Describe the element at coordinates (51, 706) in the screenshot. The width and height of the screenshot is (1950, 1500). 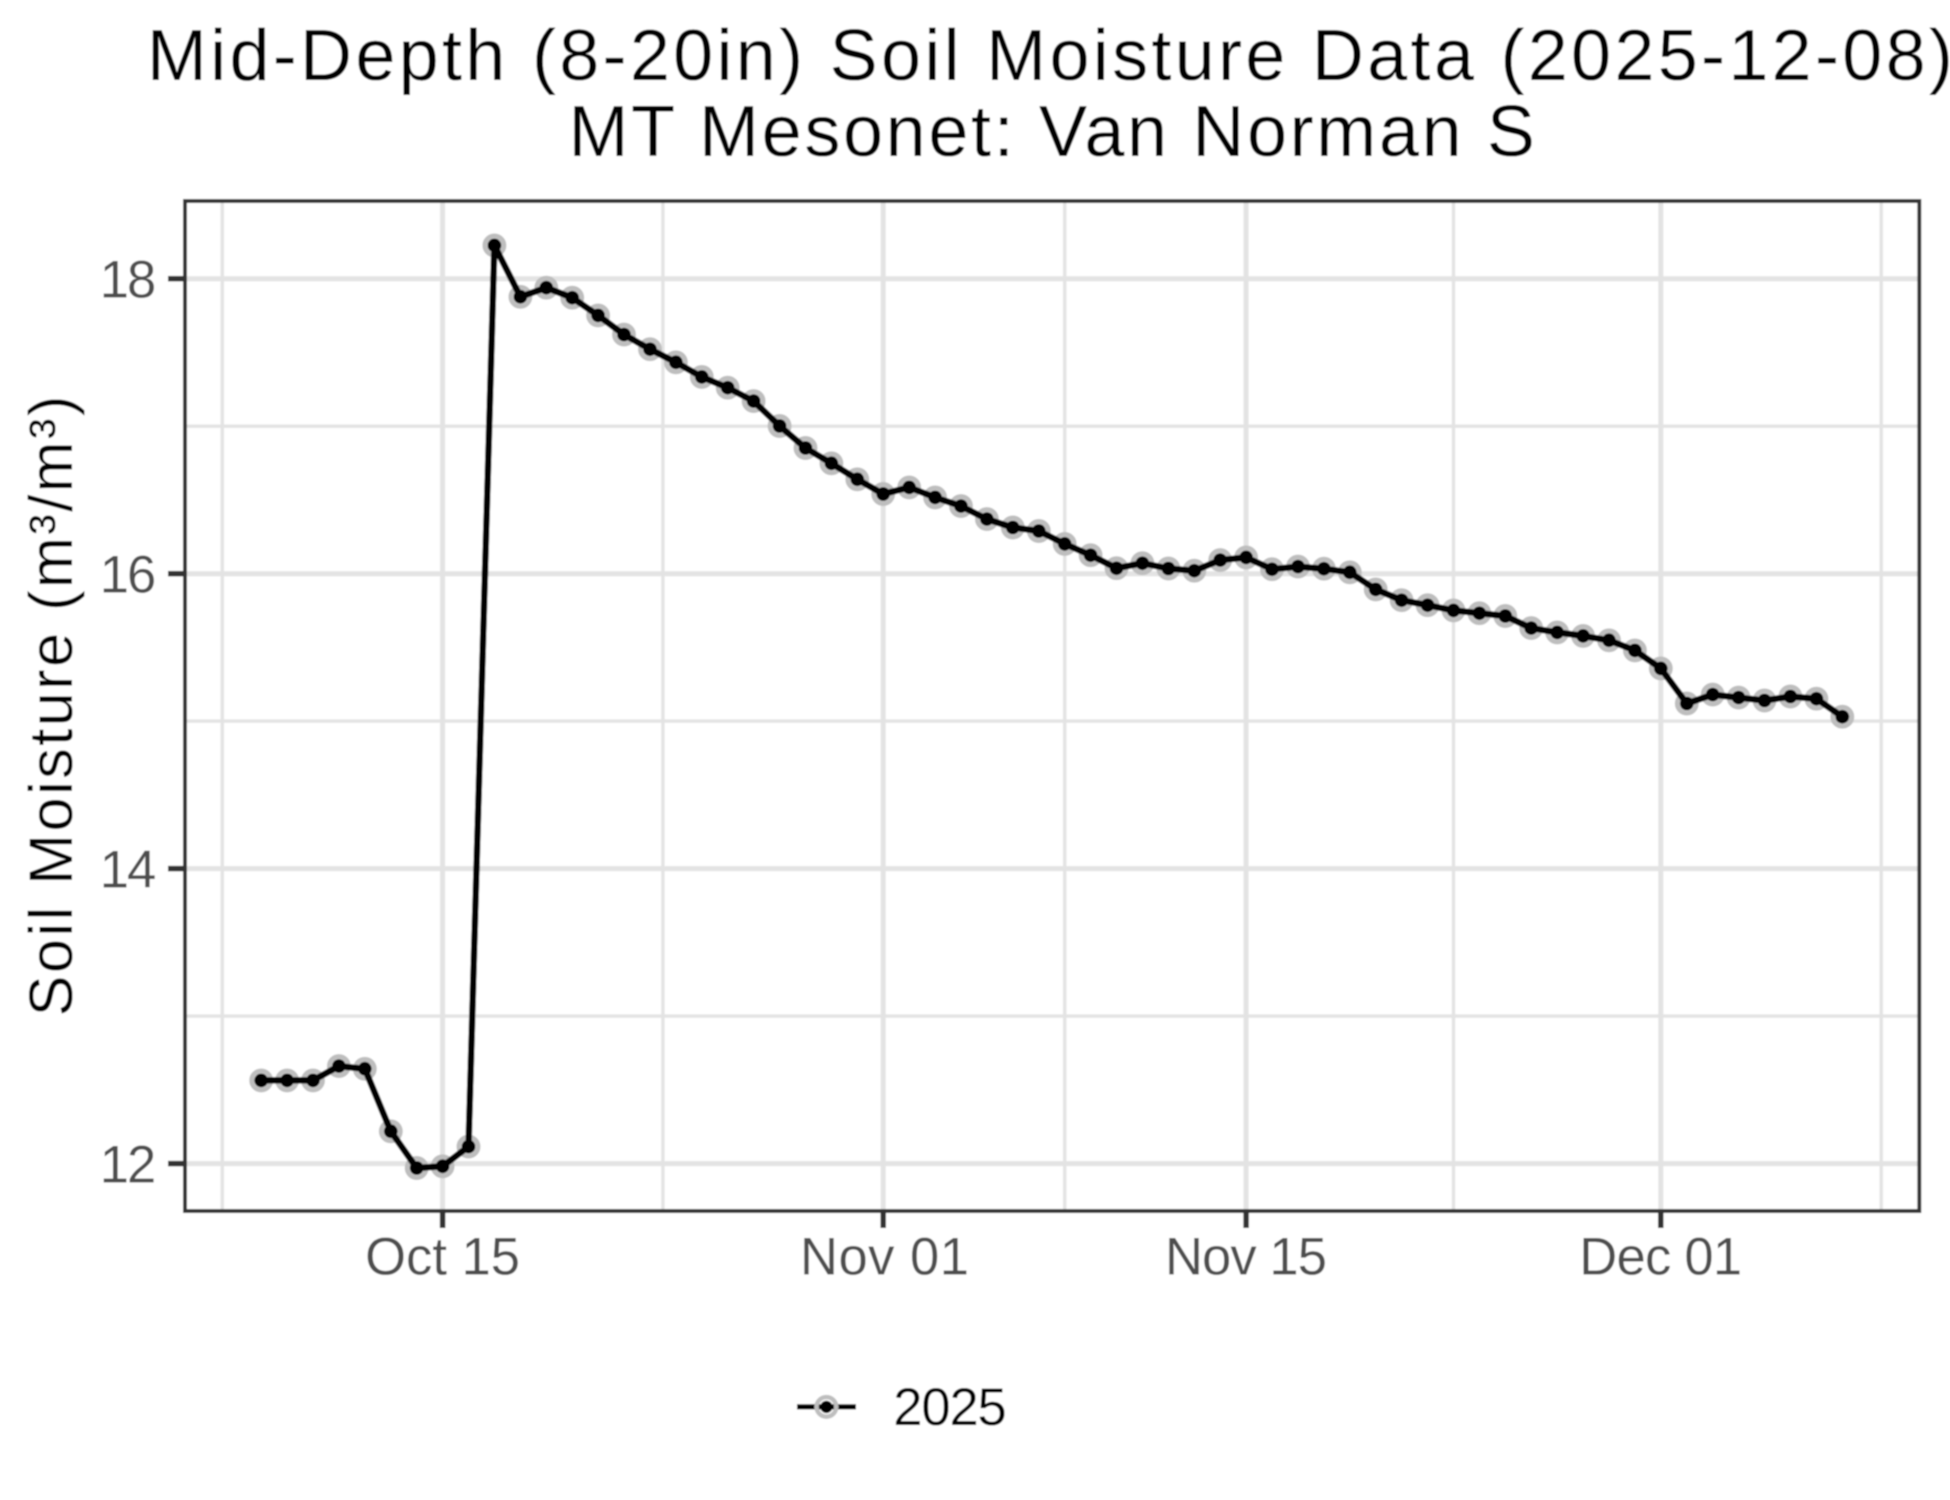
I see `svg-text: Soil Moisture (m³/m³)` at that location.